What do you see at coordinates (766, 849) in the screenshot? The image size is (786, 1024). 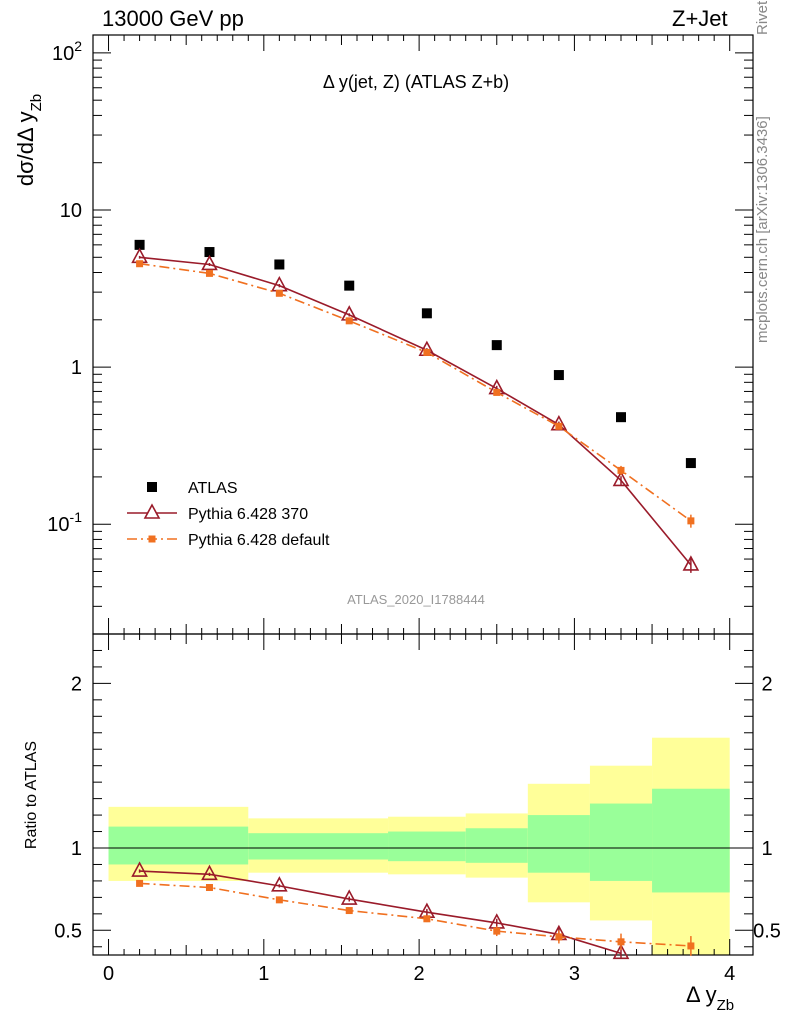 I see `ratio-y-tick-label-right: 1` at bounding box center [766, 849].